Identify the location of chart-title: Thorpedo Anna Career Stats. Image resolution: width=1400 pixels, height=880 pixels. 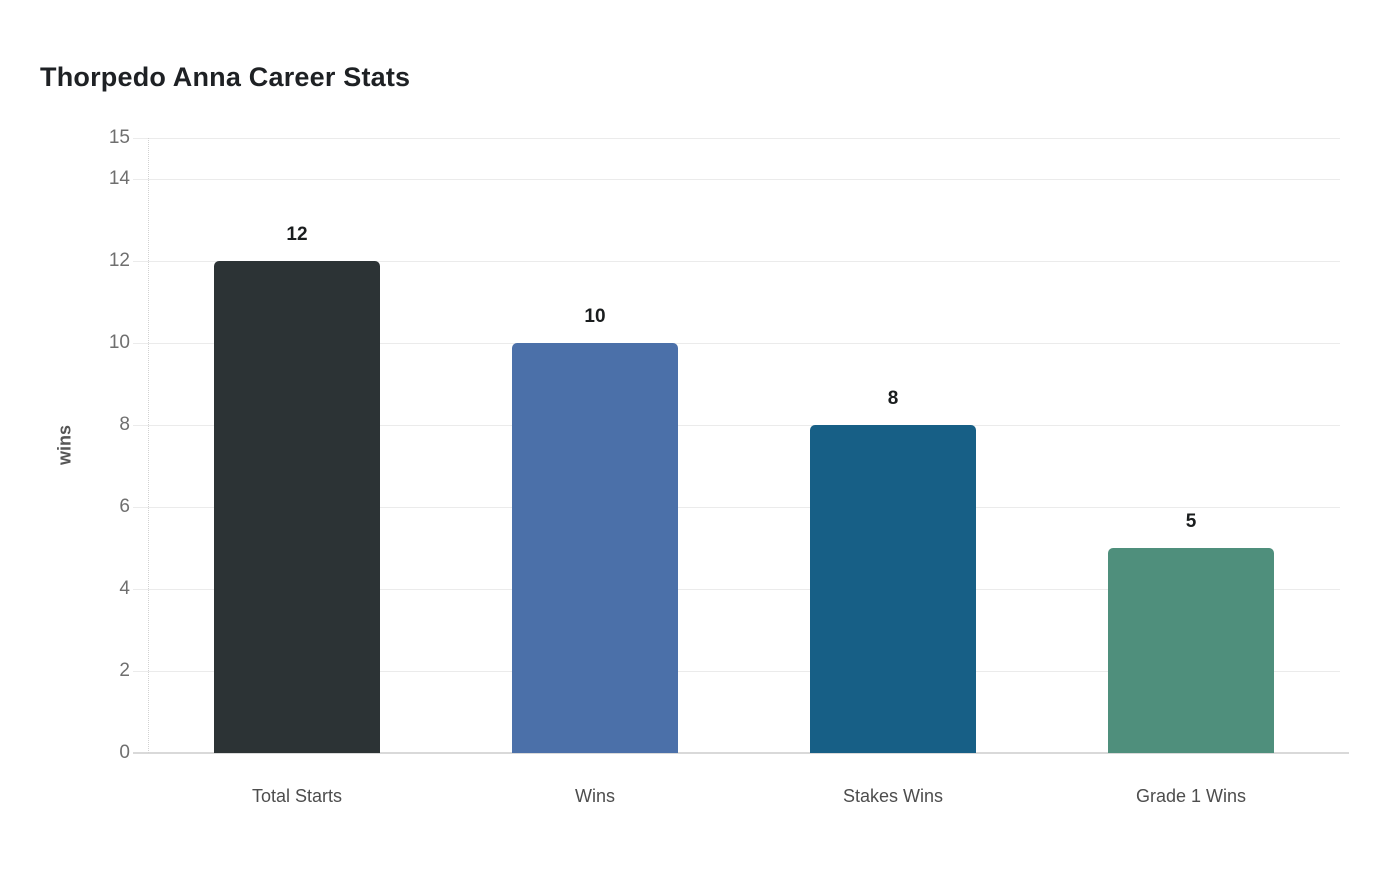
(225, 77).